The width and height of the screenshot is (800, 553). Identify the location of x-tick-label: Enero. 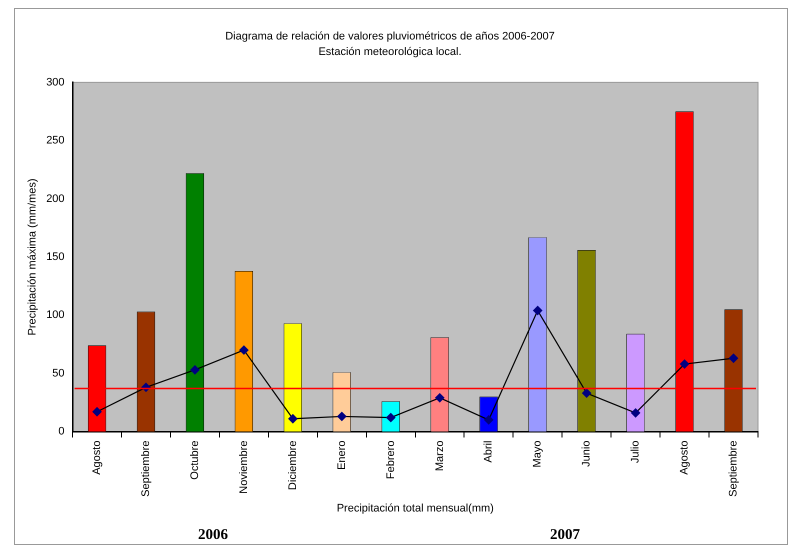
(342, 455).